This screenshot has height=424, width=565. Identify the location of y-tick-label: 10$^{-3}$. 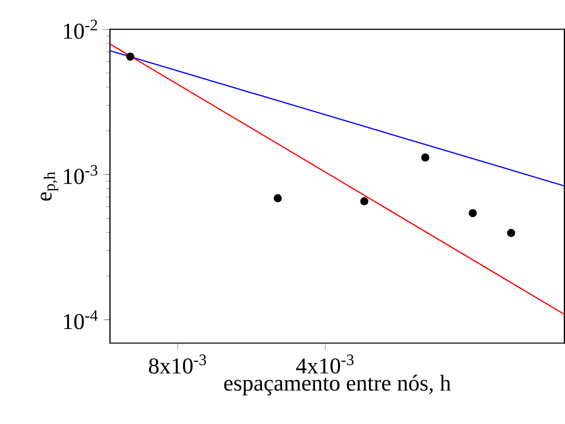
(81, 174).